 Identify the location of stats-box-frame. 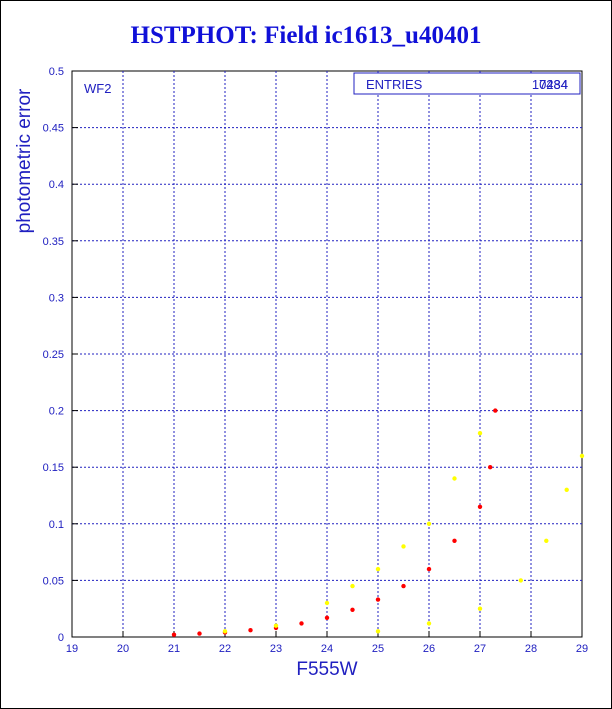
(467, 83).